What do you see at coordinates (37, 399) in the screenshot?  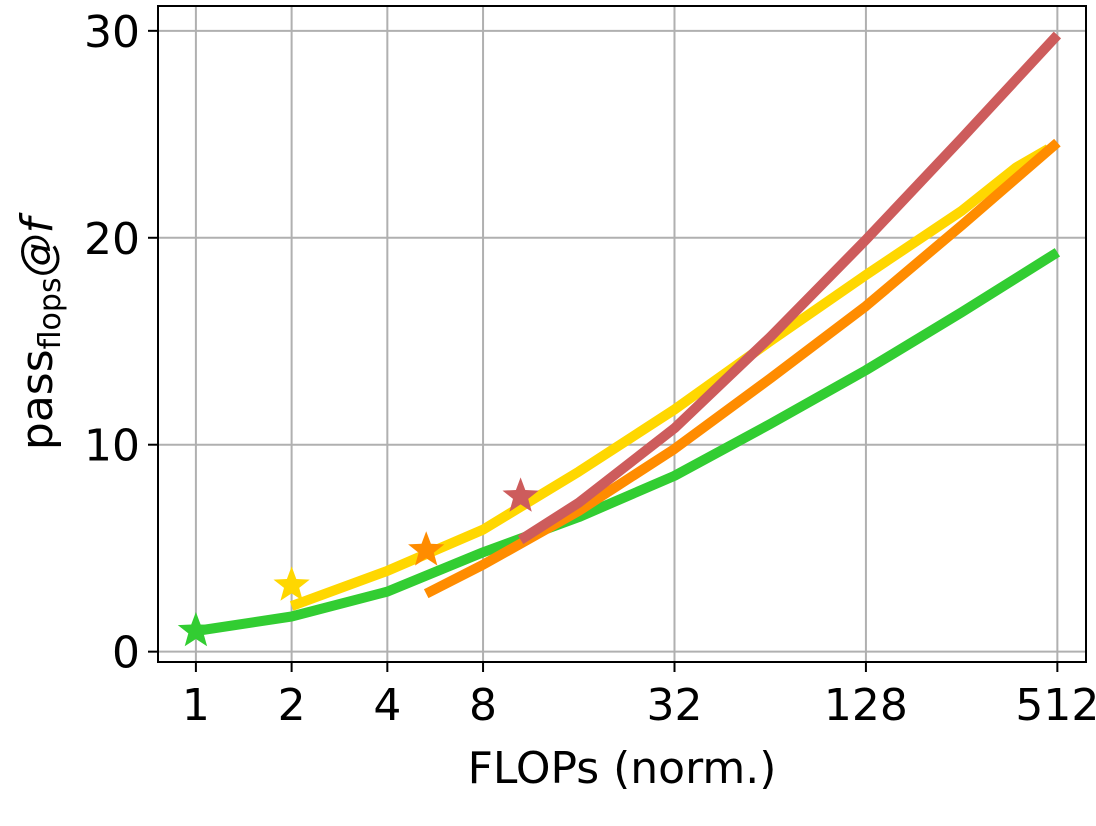 I see `y-axis-label-main: pass` at bounding box center [37, 399].